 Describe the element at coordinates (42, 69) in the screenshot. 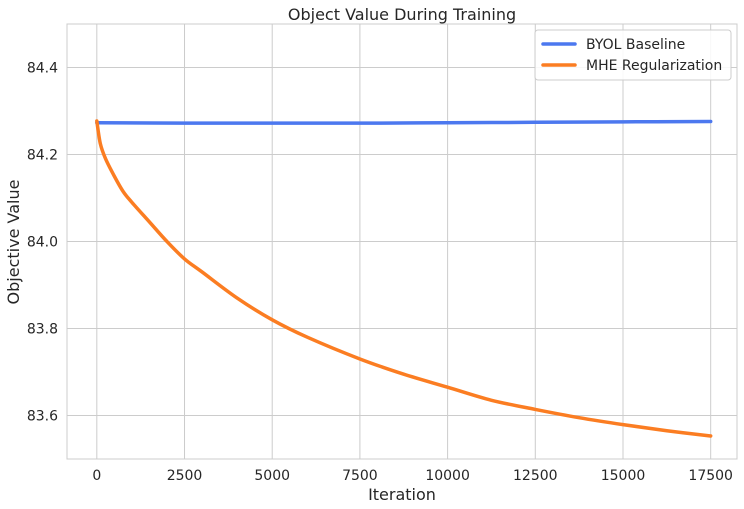

I see `y-tick-label: 84.4` at that location.